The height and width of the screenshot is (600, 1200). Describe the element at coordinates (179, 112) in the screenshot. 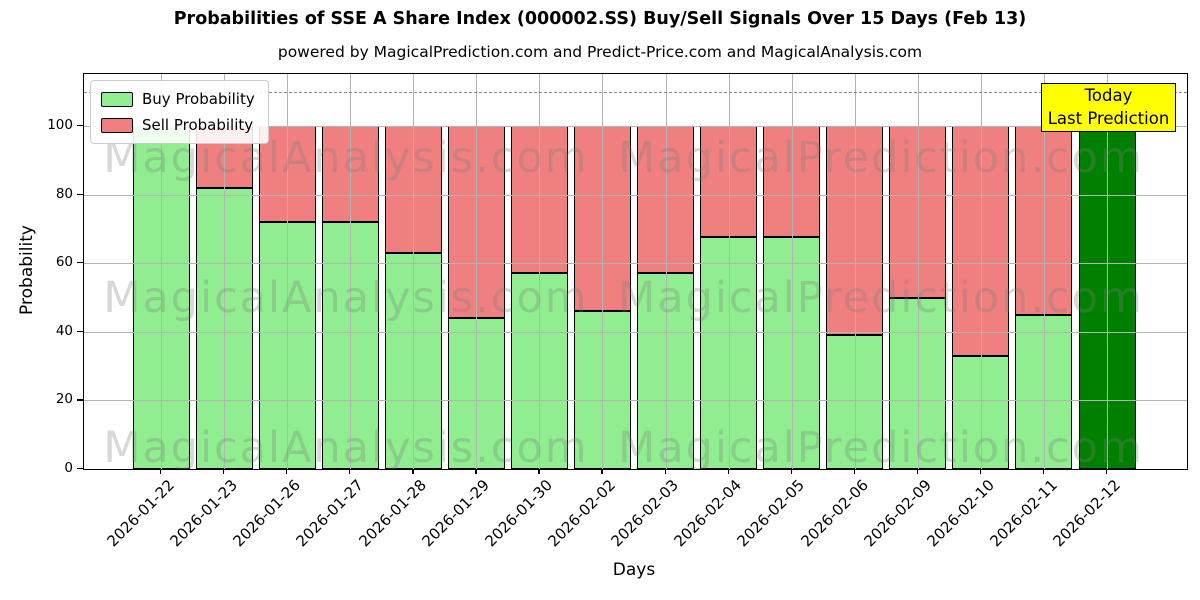

I see `legend: Buy Probability Sell Probability` at that location.